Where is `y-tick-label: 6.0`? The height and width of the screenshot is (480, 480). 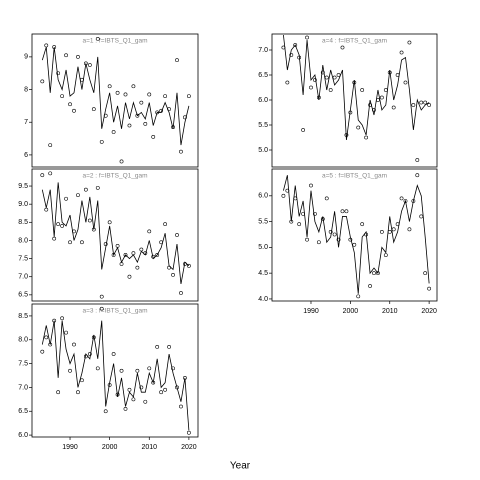 y-tick-label: 6.0 is located at coordinates (263, 100).